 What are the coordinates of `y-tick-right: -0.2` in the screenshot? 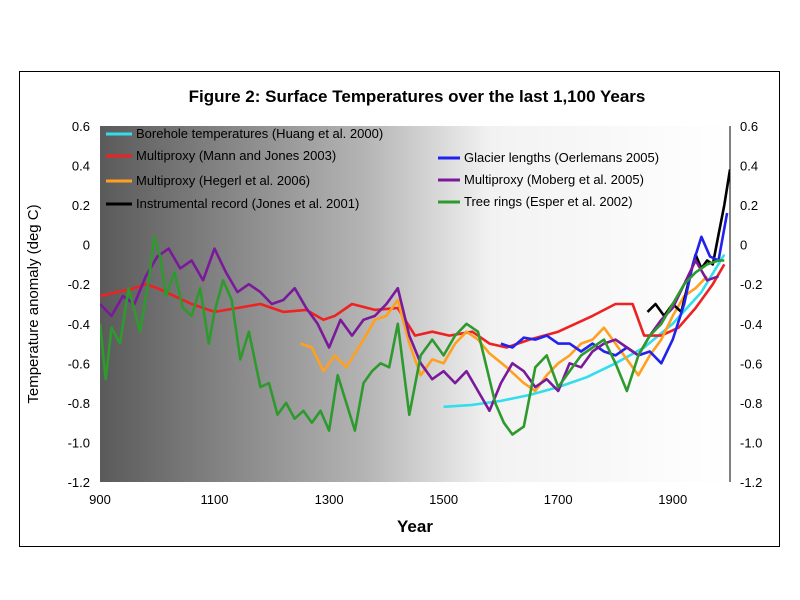 It's located at (751, 284).